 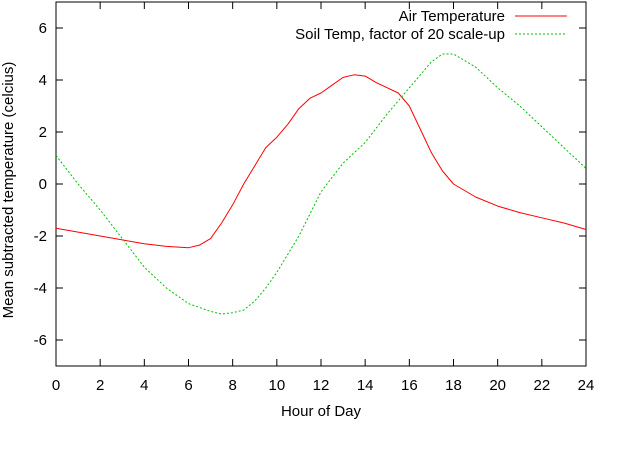 What do you see at coordinates (43, 132) in the screenshot?
I see `y-tick-label: 2` at bounding box center [43, 132].